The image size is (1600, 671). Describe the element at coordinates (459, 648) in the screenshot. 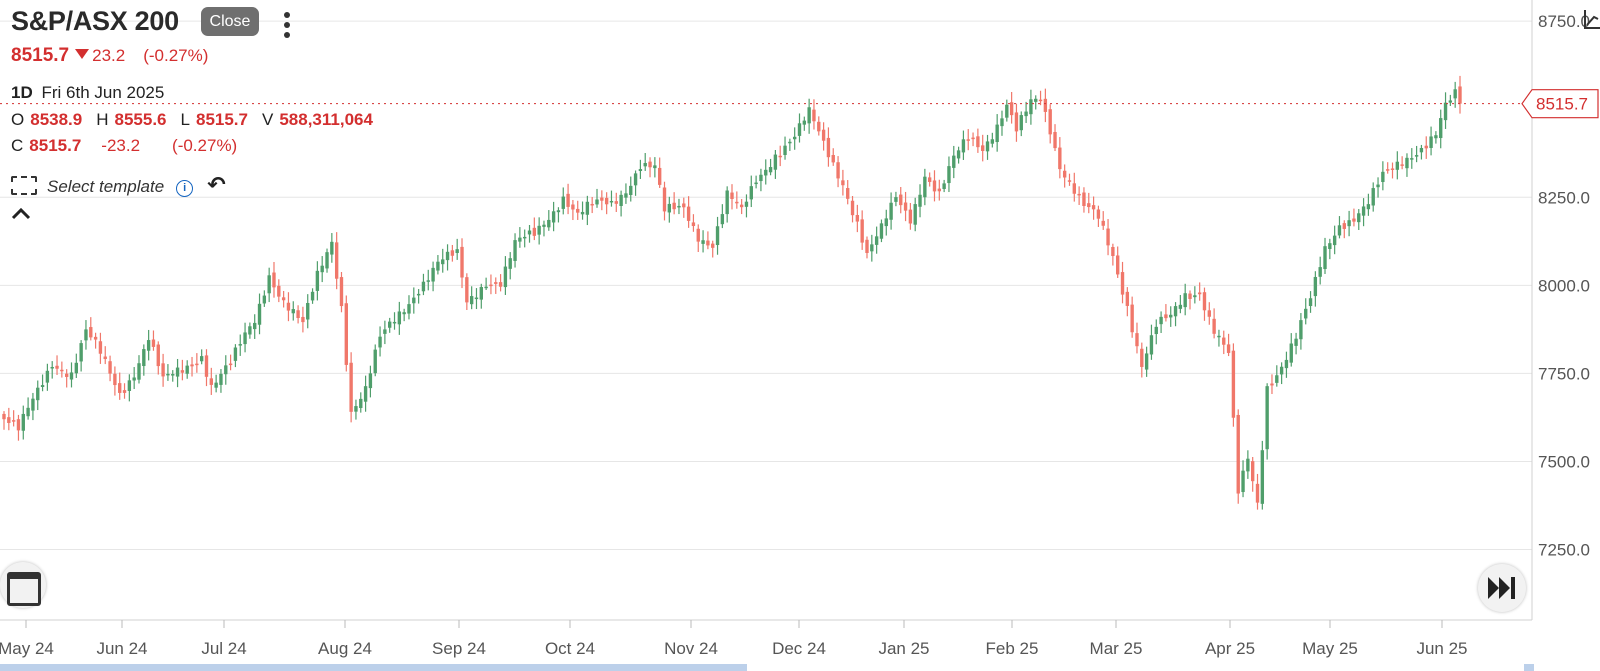

I see `x-tick-label: Sep 24` at that location.